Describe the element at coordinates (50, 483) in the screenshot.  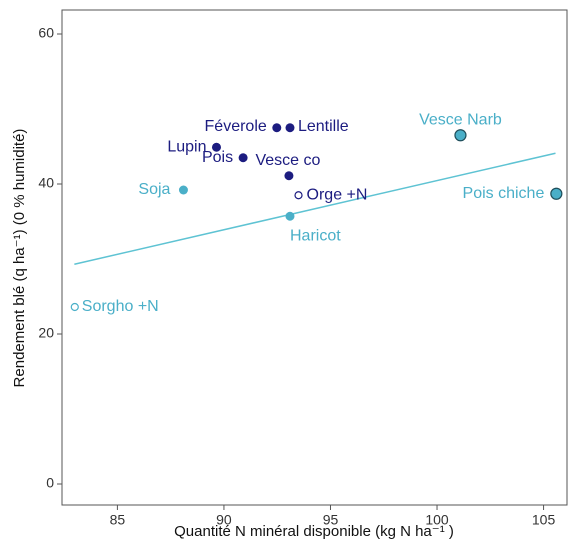
I see `y-tick-label: 0` at that location.